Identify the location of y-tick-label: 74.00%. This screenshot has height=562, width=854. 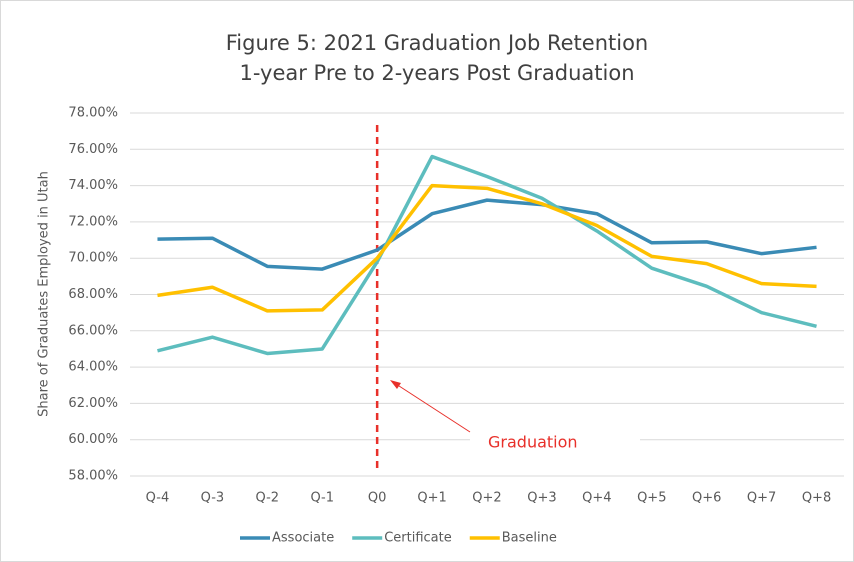
(93, 185).